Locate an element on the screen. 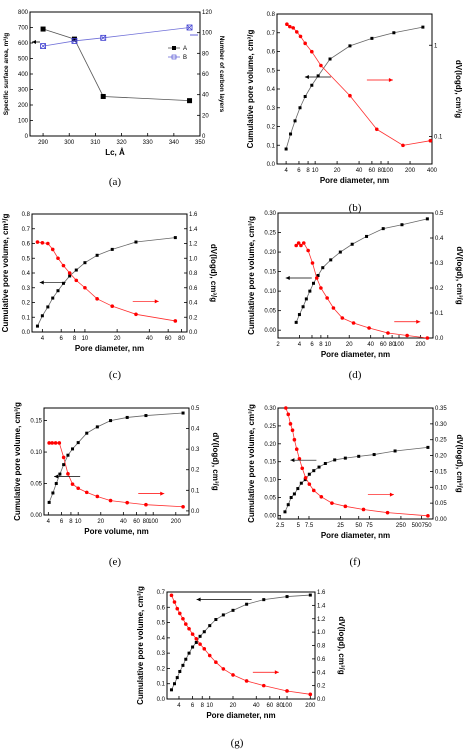 The image size is (474, 750). x-tick-label: 20 is located at coordinates (337, 171).